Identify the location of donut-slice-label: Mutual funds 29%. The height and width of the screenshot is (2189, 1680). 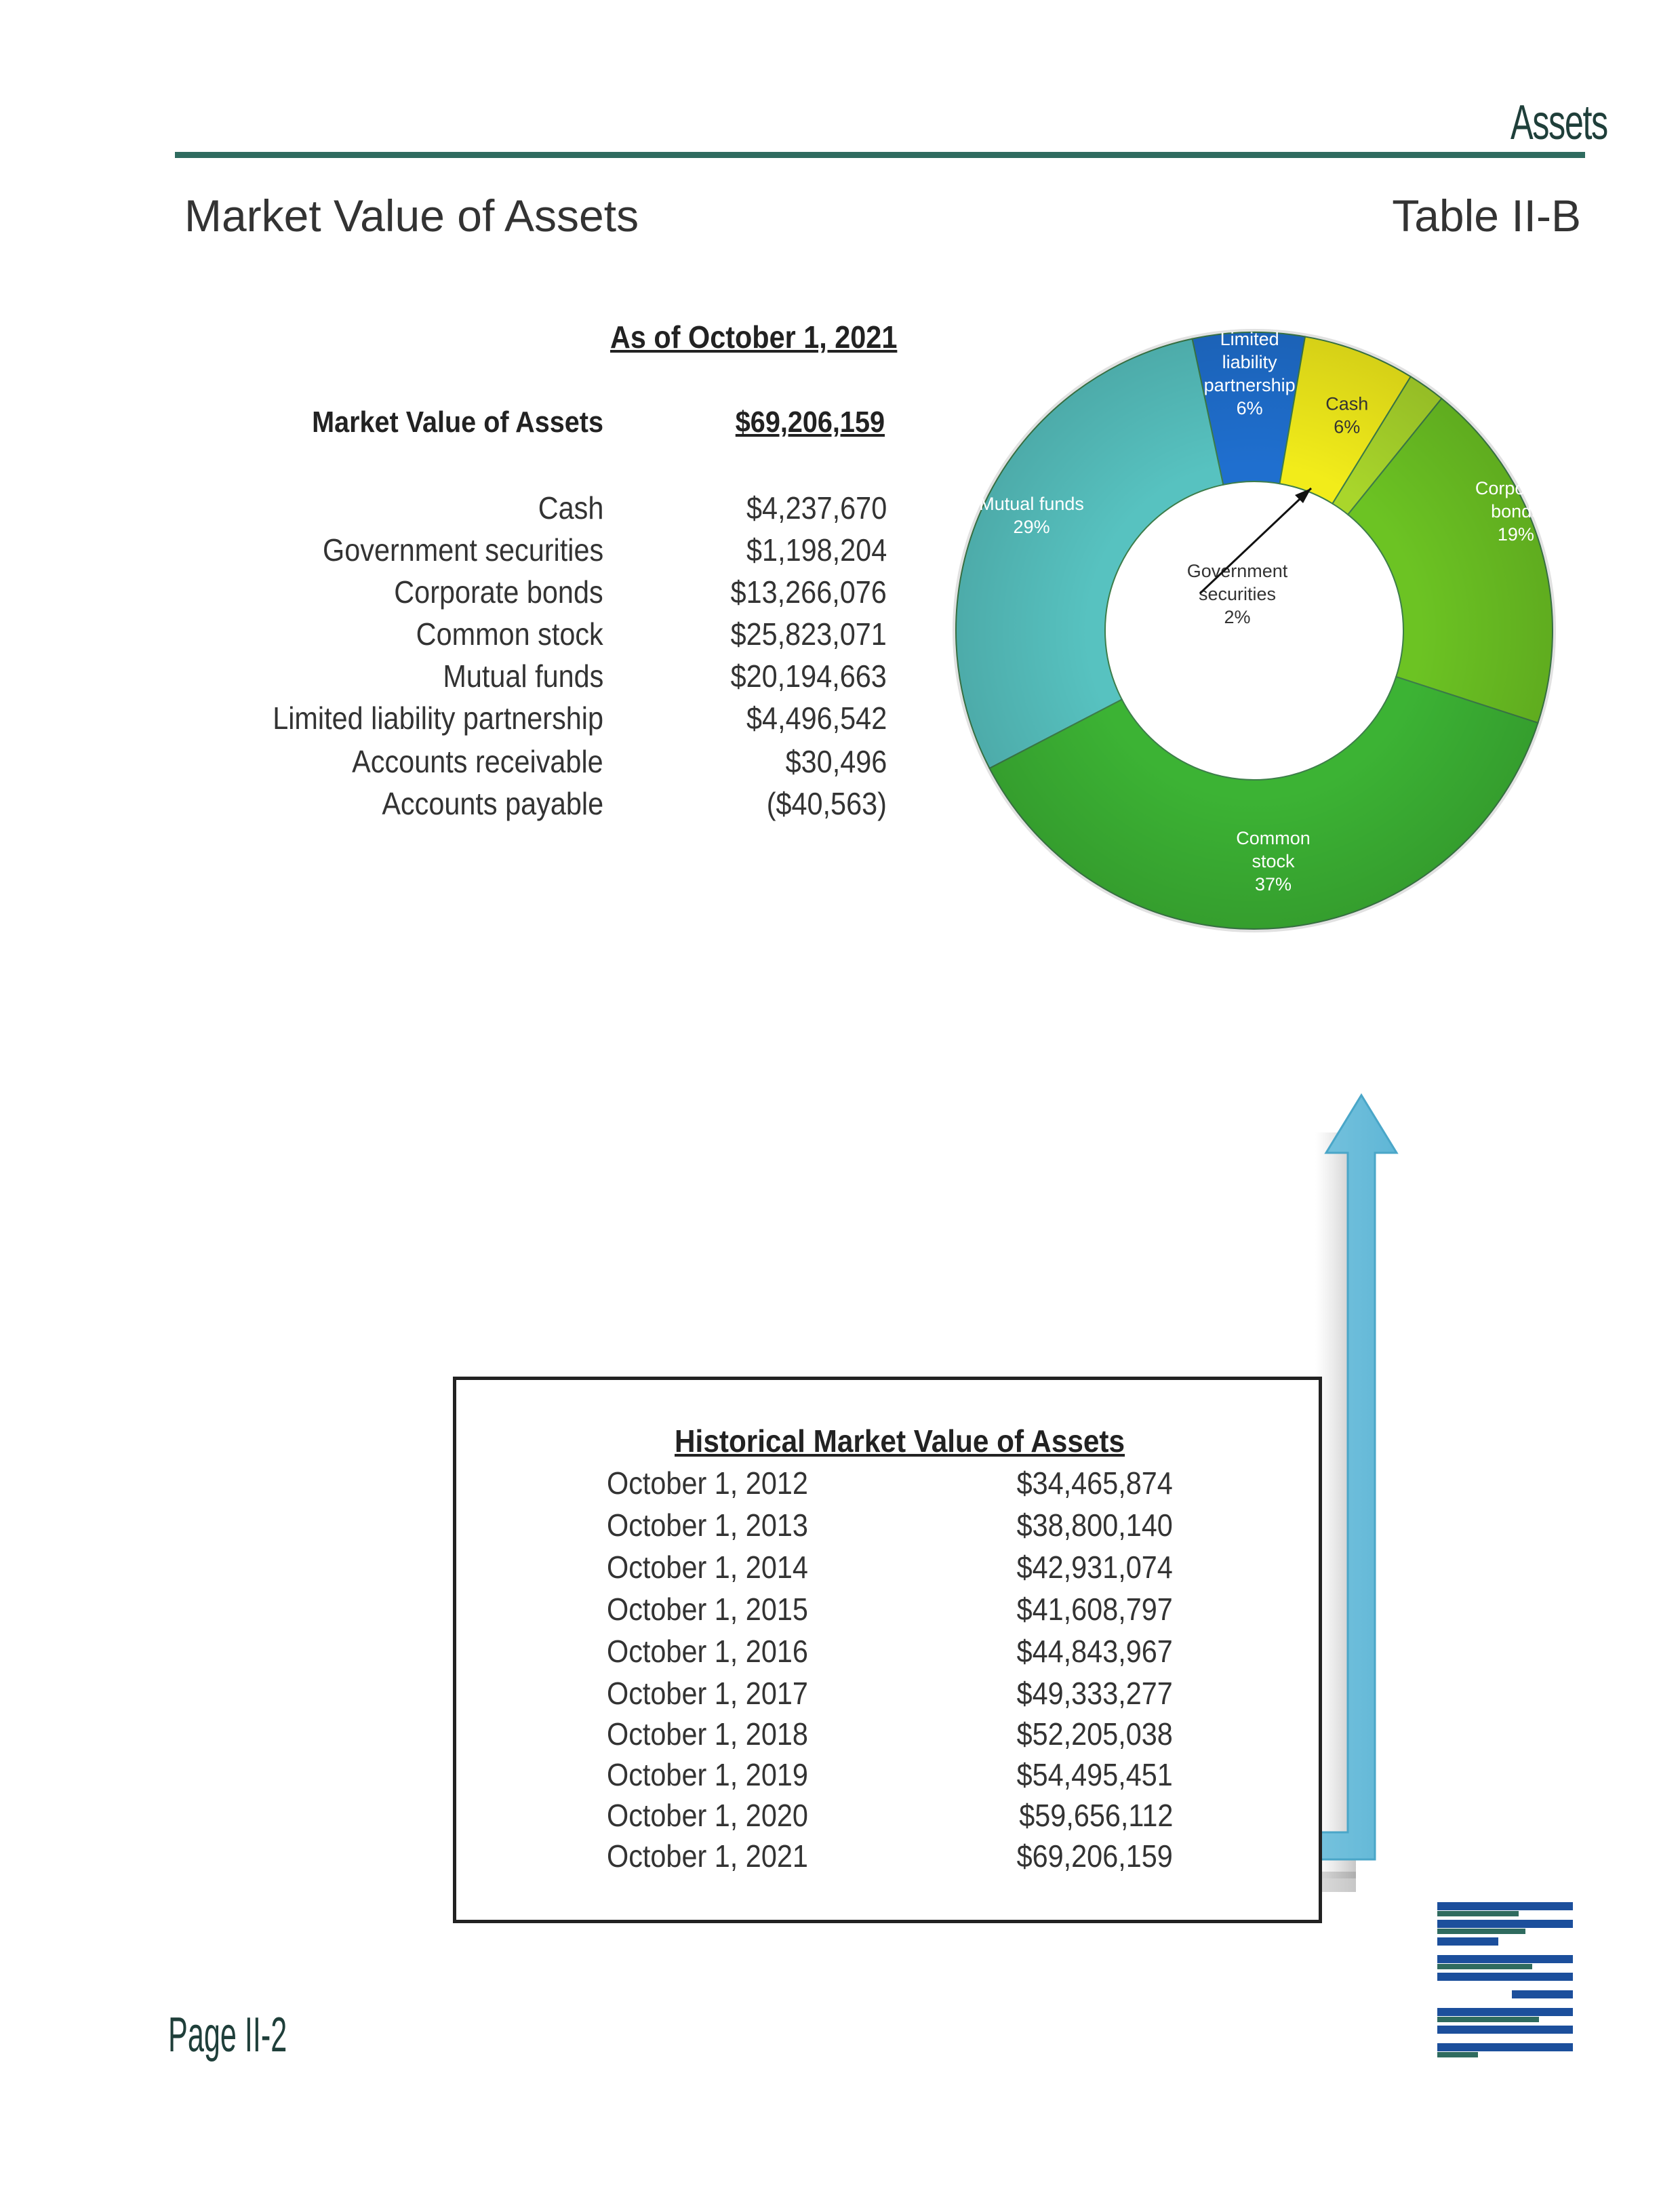
(1031, 515).